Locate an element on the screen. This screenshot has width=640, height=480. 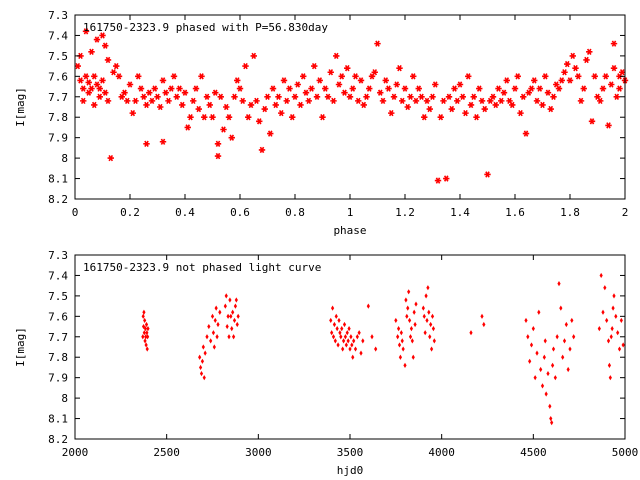
unphased-y-tick-label: 7.6 is located at coordinates (58, 316).